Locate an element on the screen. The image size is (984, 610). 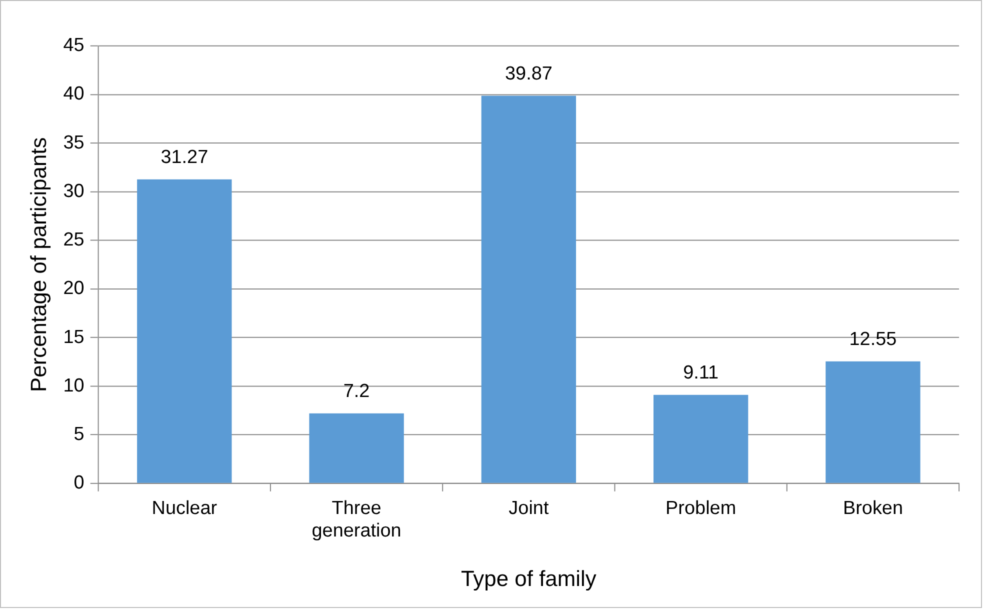
x-tick-label: Joint is located at coordinates (529, 508).